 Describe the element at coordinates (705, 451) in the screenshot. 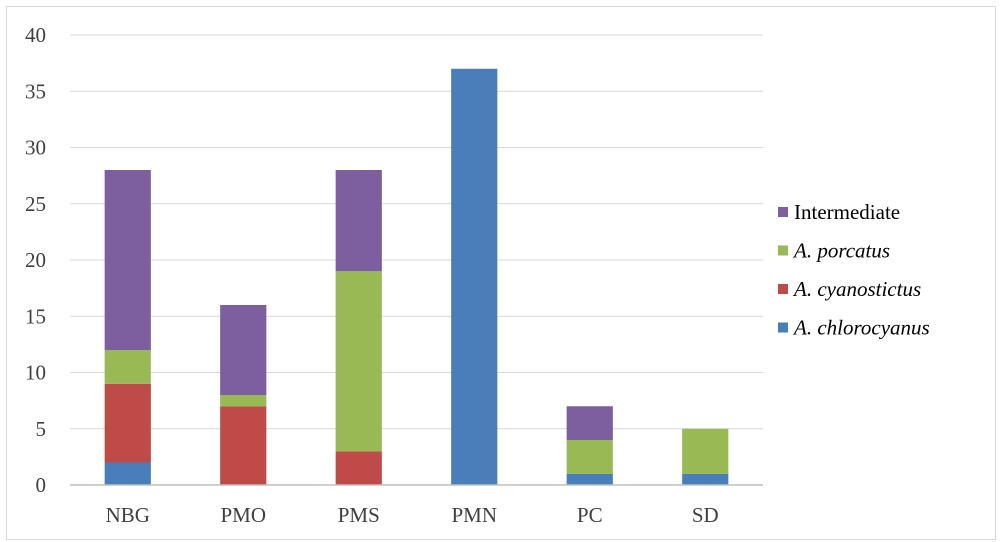

I see `bar-sd-a-porcatus` at that location.